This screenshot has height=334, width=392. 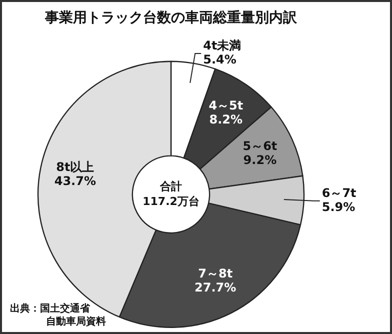 I want to click on data-label: 43.7%, so click(x=75, y=181).